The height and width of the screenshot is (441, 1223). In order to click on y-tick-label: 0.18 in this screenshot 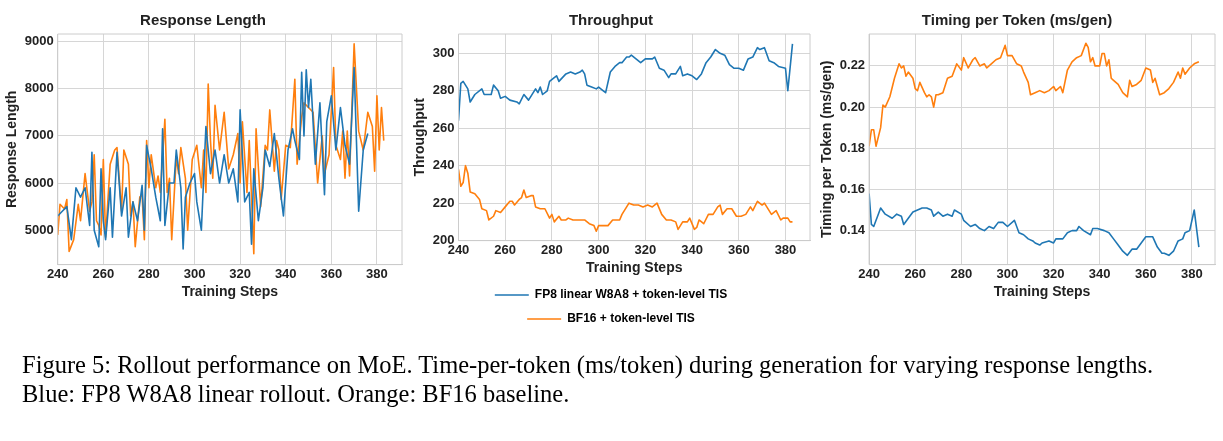, I will do `click(852, 147)`.